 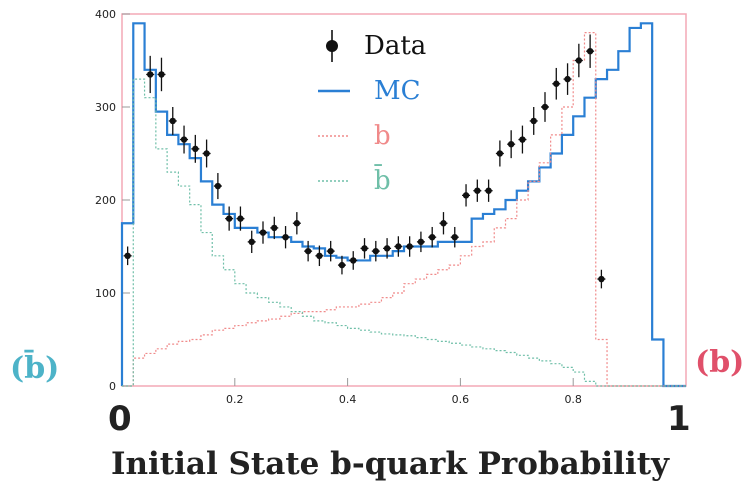 What do you see at coordinates (120, 419) in the screenshot?
I see `x-end-label-left: 0` at bounding box center [120, 419].